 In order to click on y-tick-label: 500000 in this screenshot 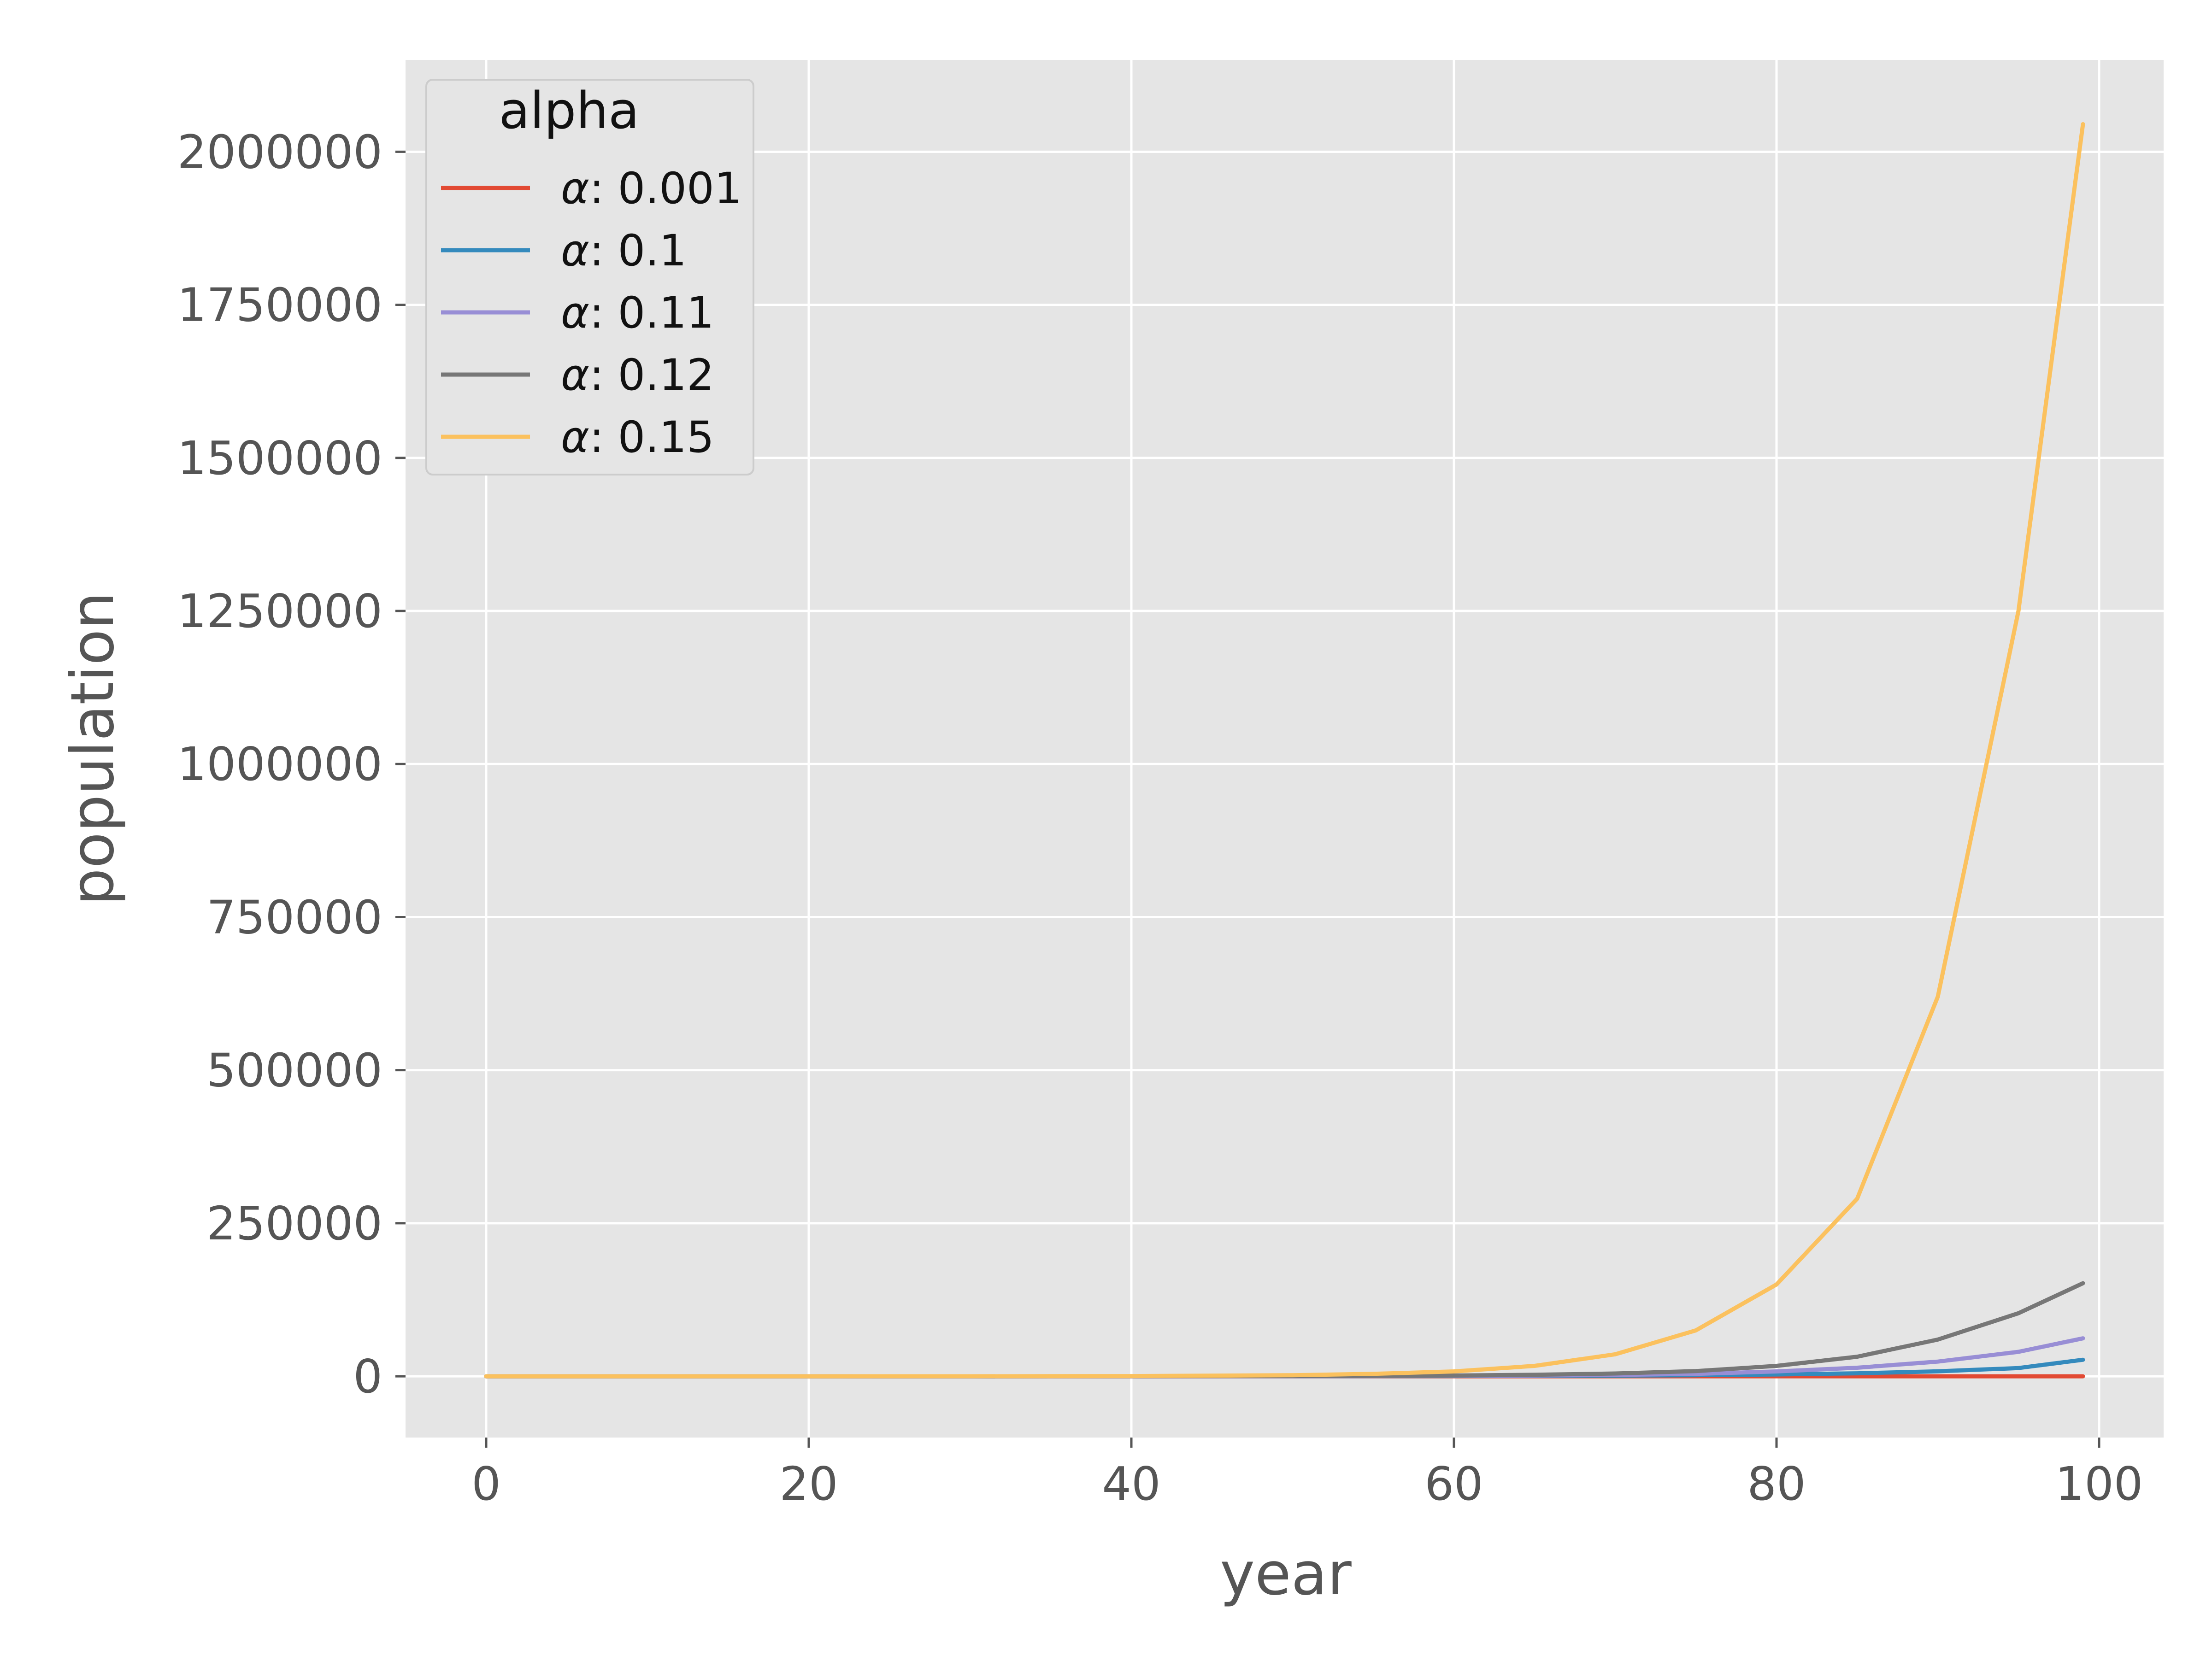, I will do `click(294, 1071)`.